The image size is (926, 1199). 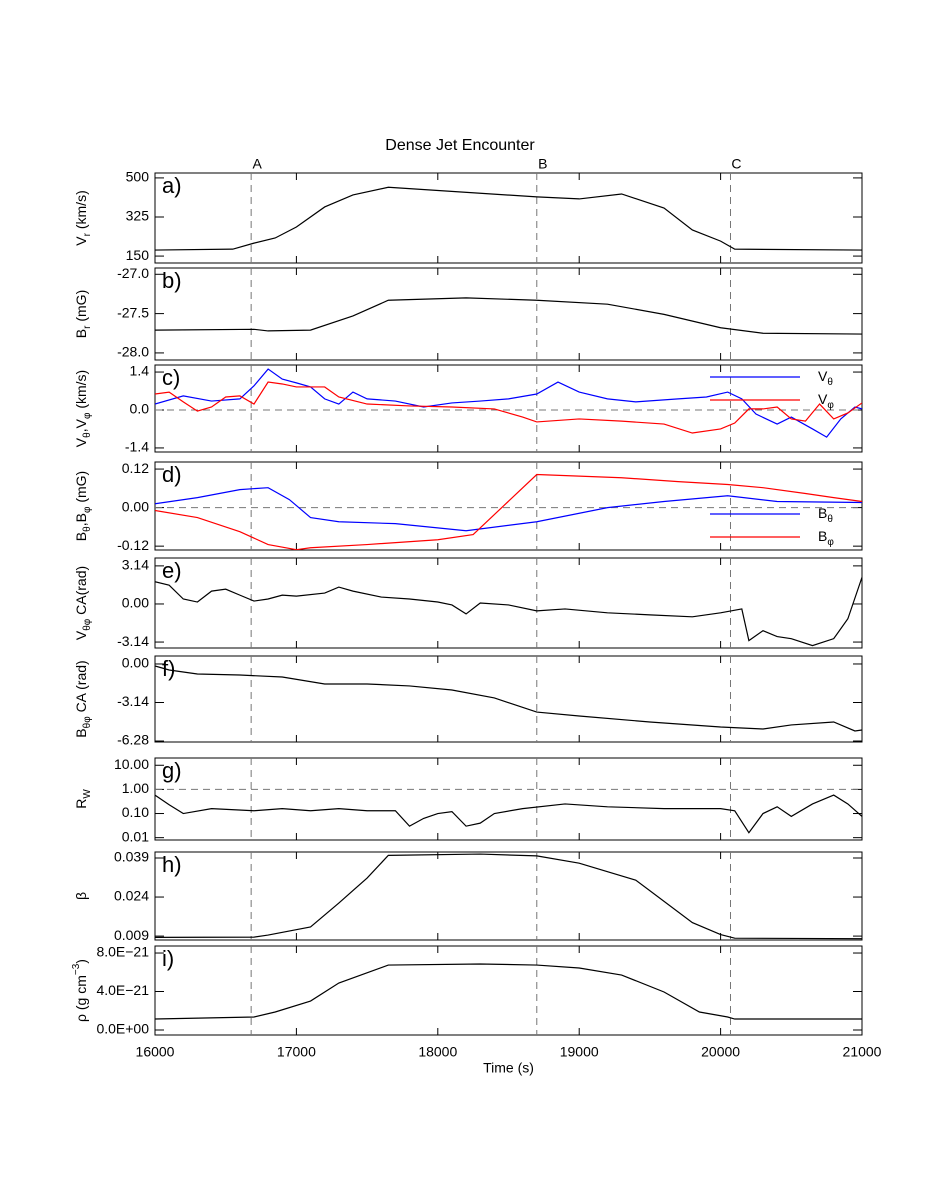 I want to click on panel-label: d), so click(x=172, y=474).